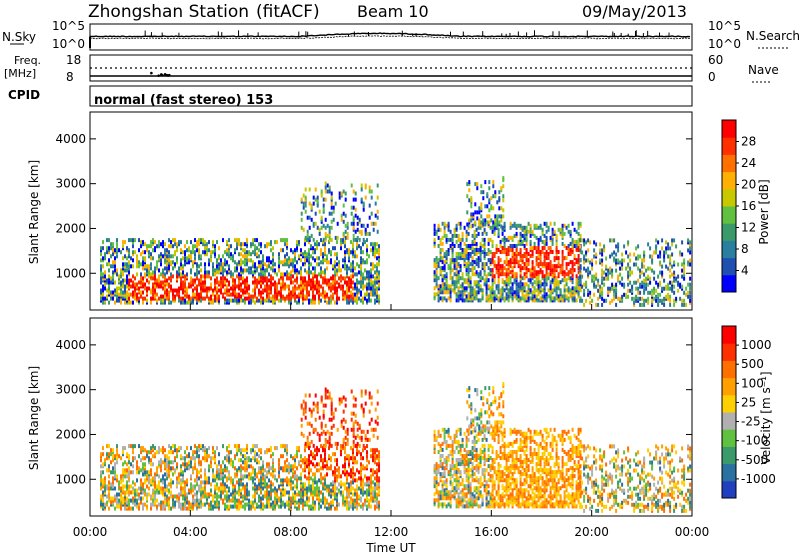 The height and width of the screenshot is (554, 800). Describe the element at coordinates (745, 271) in the screenshot. I see `colorbar-tick-label: 4` at that location.